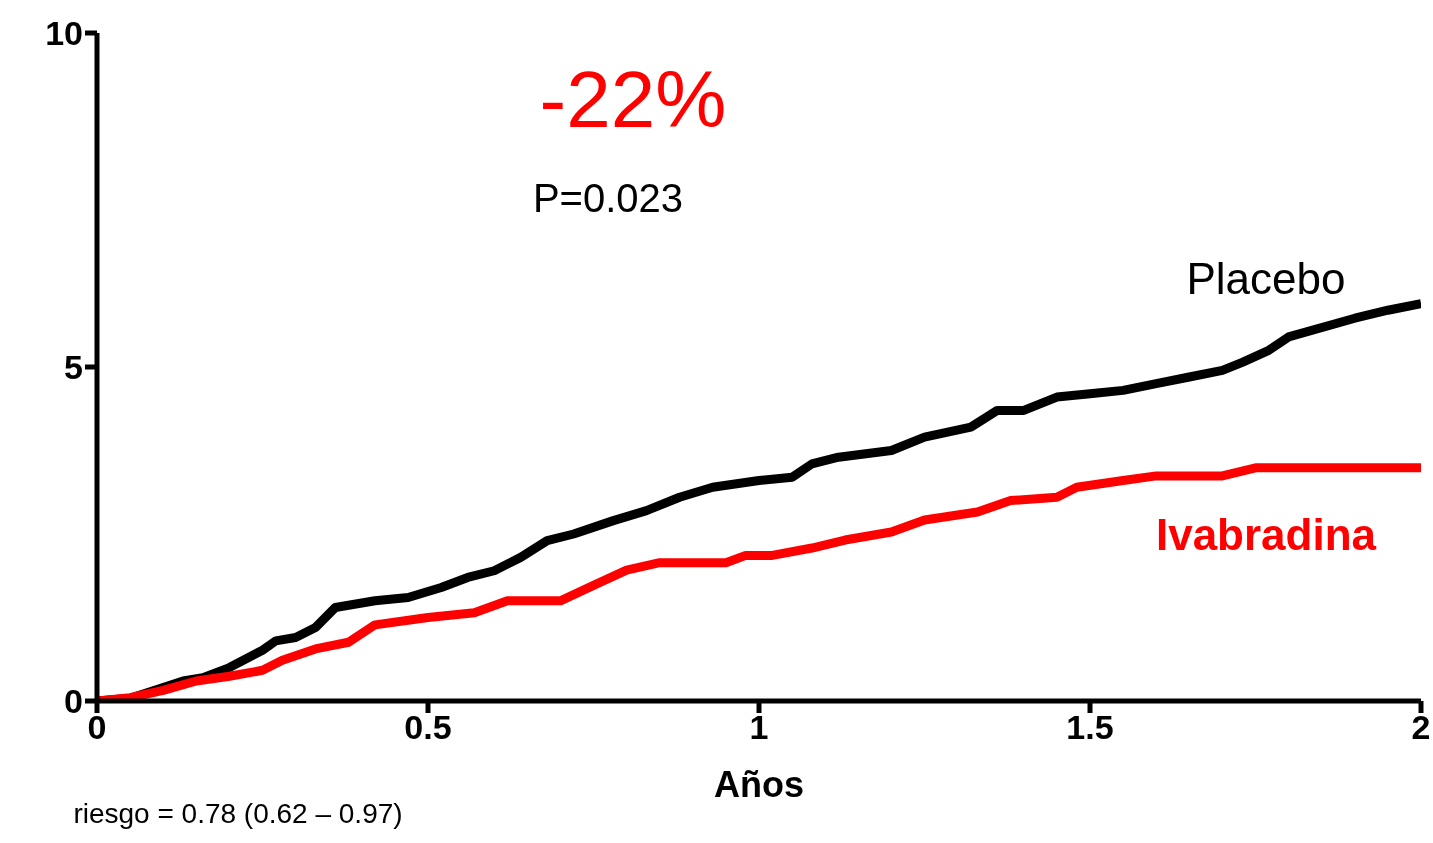  What do you see at coordinates (1266, 534) in the screenshot?
I see `series-label: Ivabradina` at bounding box center [1266, 534].